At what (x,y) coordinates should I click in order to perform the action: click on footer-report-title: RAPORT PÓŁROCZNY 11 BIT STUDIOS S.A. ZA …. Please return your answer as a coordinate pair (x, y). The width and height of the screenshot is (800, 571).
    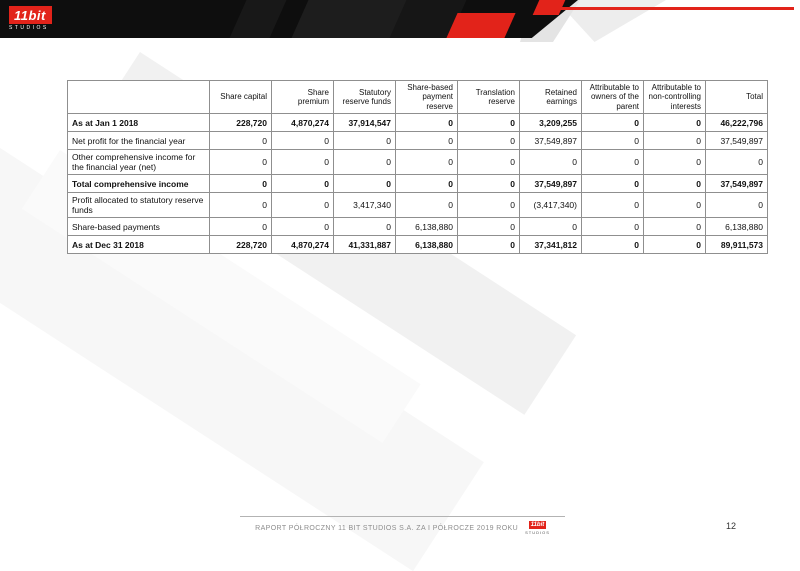
    Looking at the image, I should click on (387, 528).